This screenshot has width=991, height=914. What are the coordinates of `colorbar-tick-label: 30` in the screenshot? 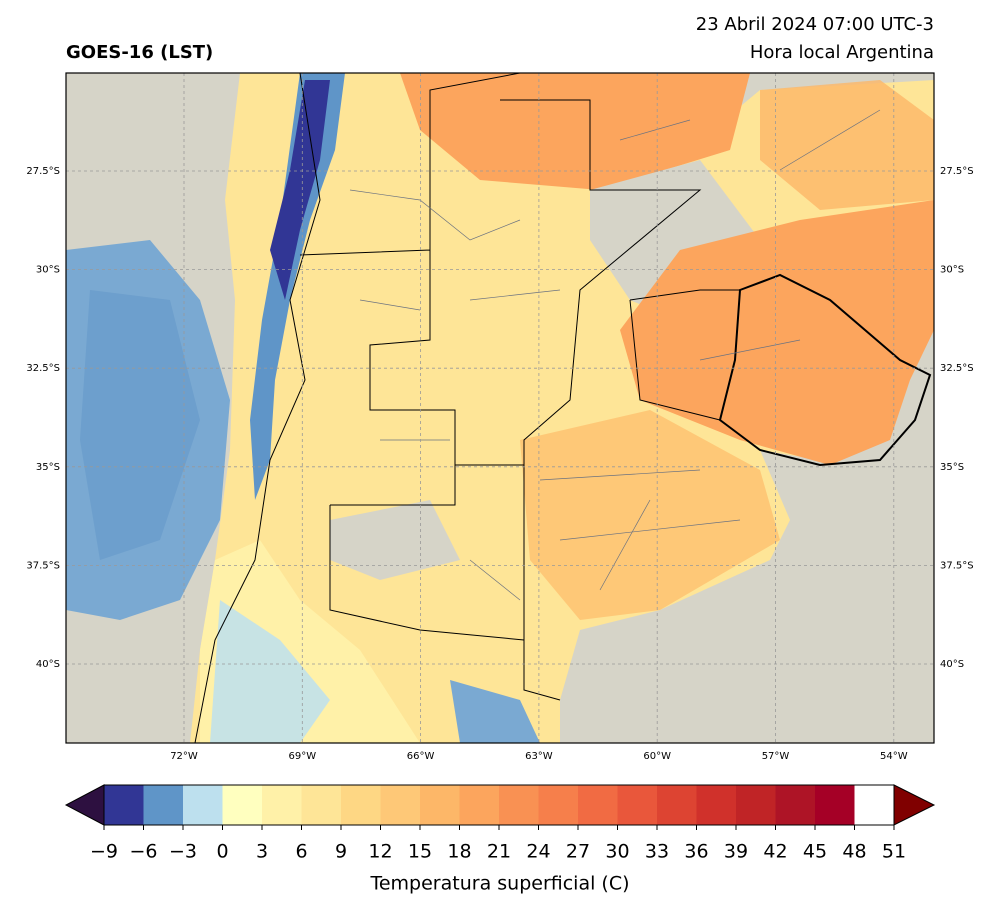 It's located at (617, 852).